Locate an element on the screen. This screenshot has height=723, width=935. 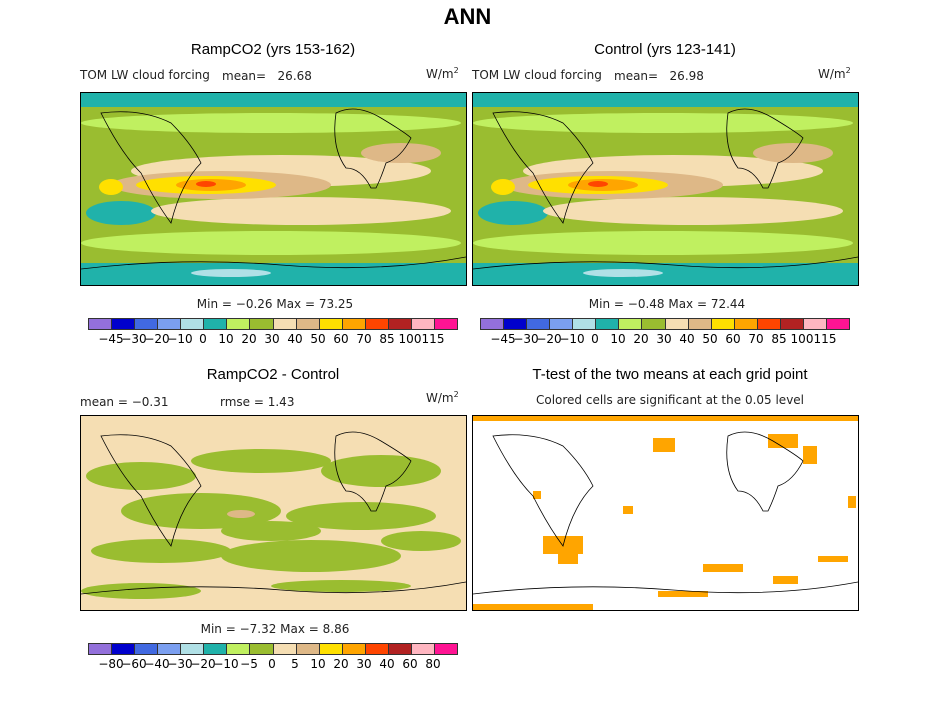
panel1-units: W/m2 is located at coordinates (442, 73).